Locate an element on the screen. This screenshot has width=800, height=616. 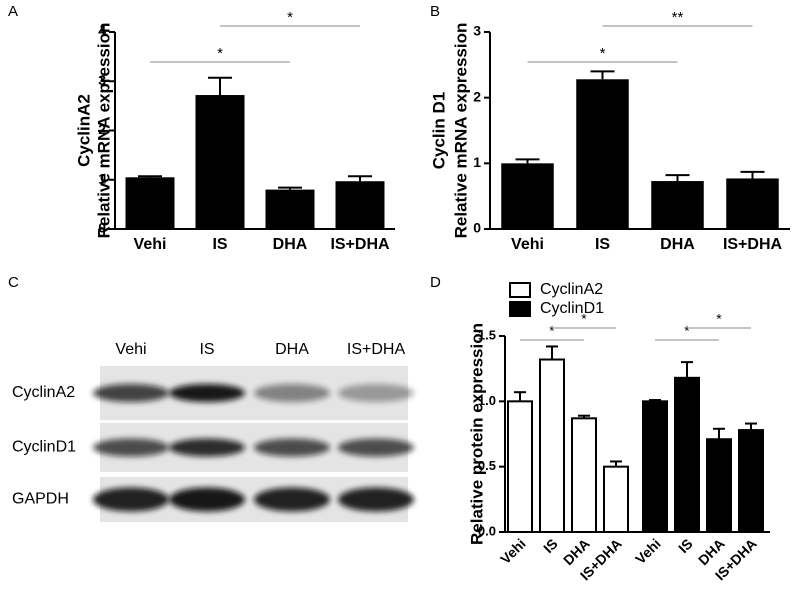
y-axis-title: Cyclin D1 is located at coordinates (438, 130).